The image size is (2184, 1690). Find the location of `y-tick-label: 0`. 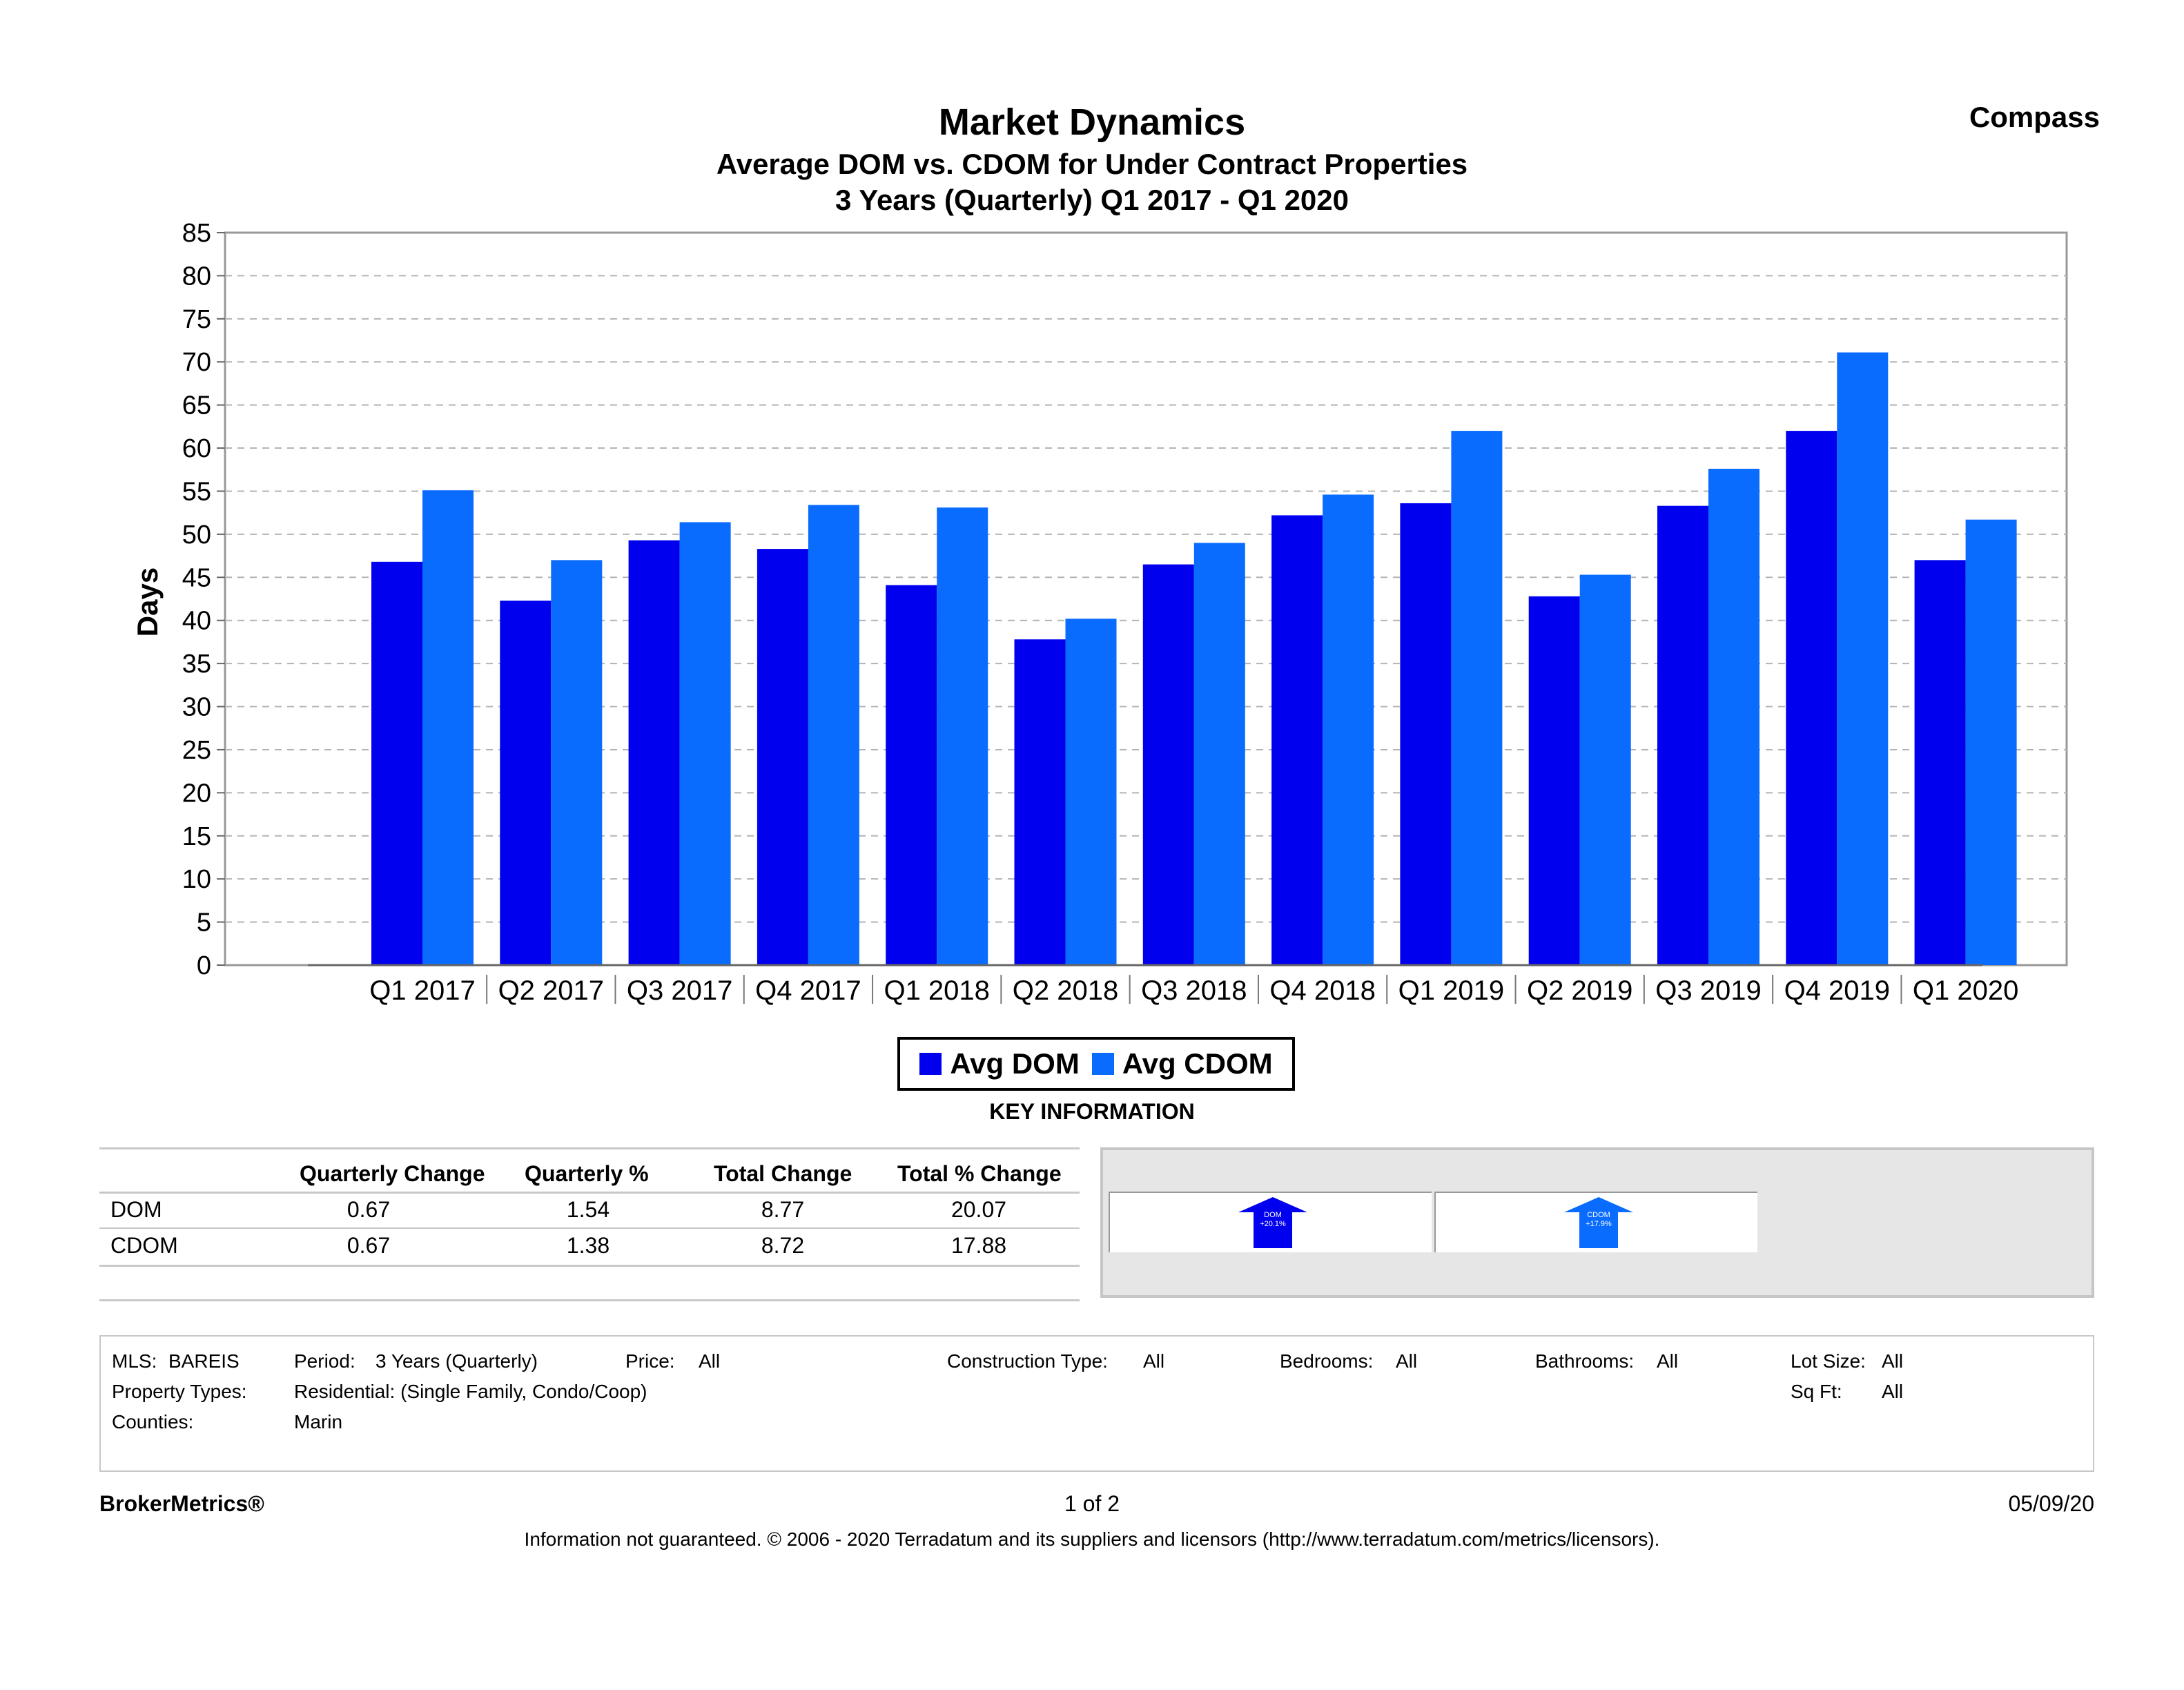

y-tick-label: 0 is located at coordinates (204, 965).